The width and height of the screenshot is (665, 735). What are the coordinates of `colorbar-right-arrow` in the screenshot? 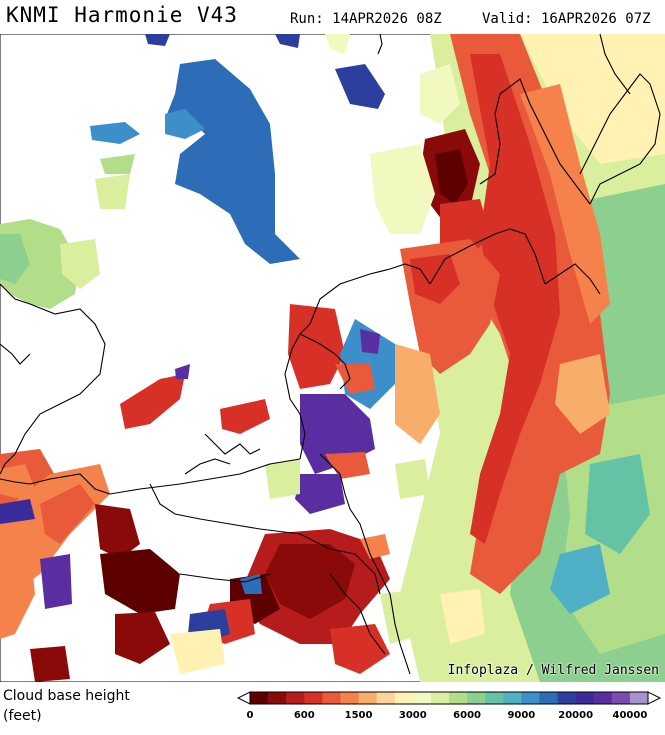 It's located at (654, 698).